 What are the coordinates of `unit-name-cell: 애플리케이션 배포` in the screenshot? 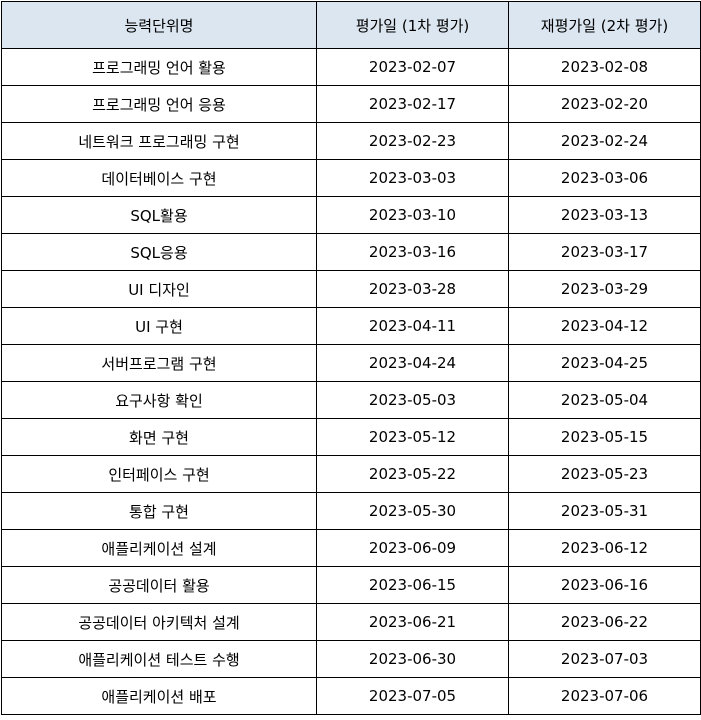 It's located at (159, 696).